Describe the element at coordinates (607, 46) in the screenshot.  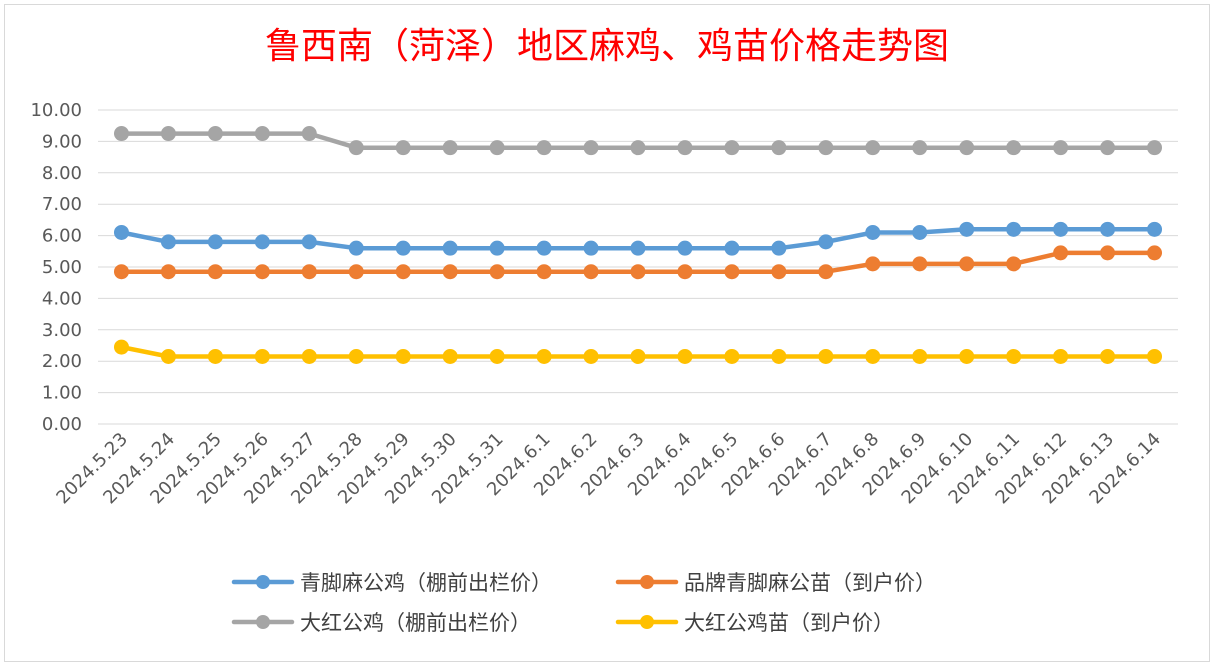
I see `chart-title: 鲁西南（菏泽）地区麻鸡、鸡苗价格走势图` at that location.